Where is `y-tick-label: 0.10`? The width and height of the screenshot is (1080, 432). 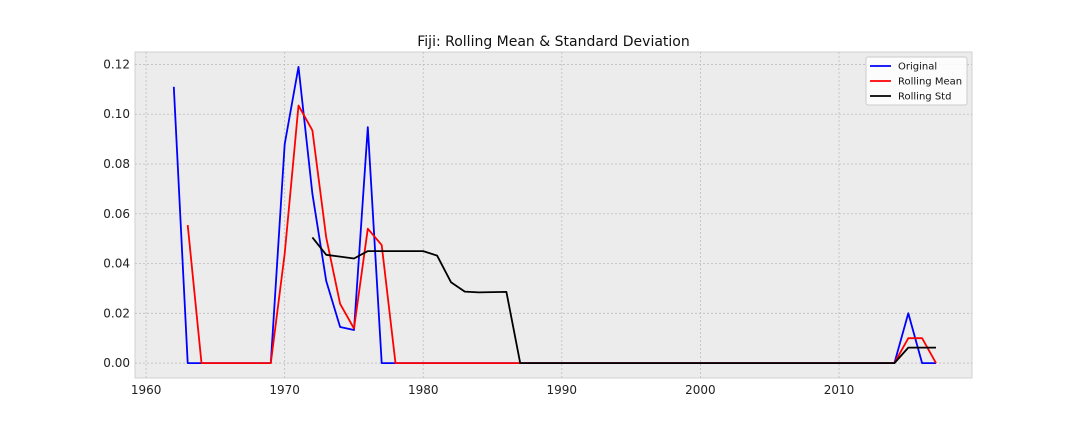 y-tick-label: 0.10 is located at coordinates (116, 114).